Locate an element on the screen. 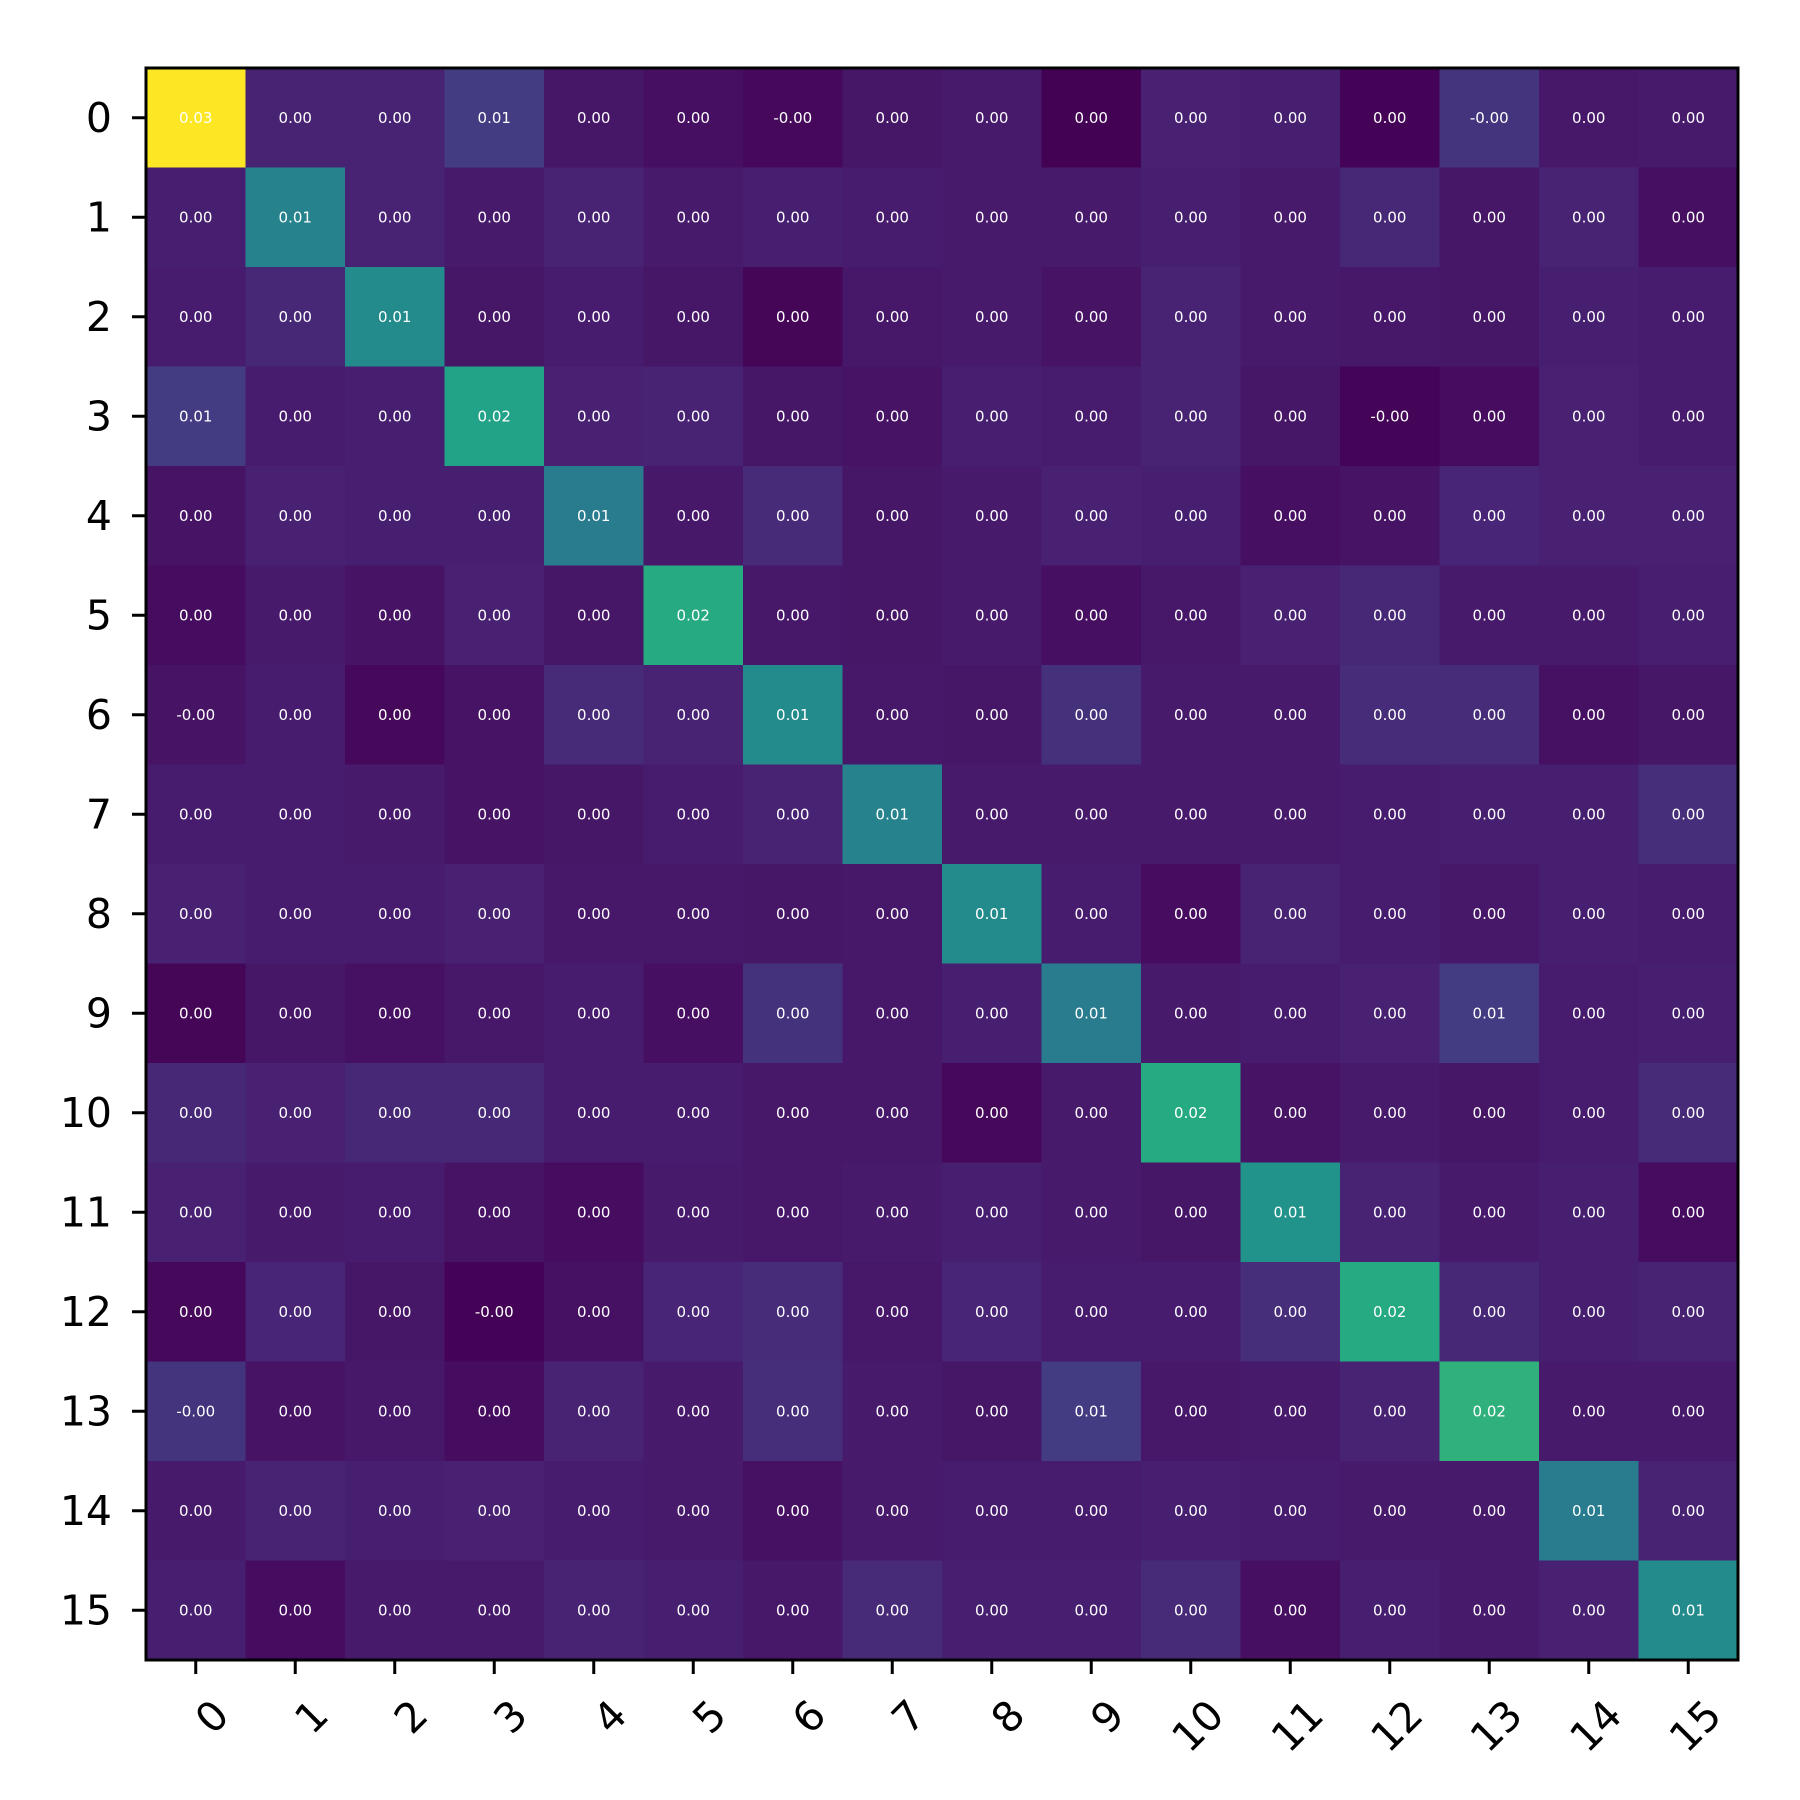  cell-value-label-5-8: 0.00 is located at coordinates (991, 615).